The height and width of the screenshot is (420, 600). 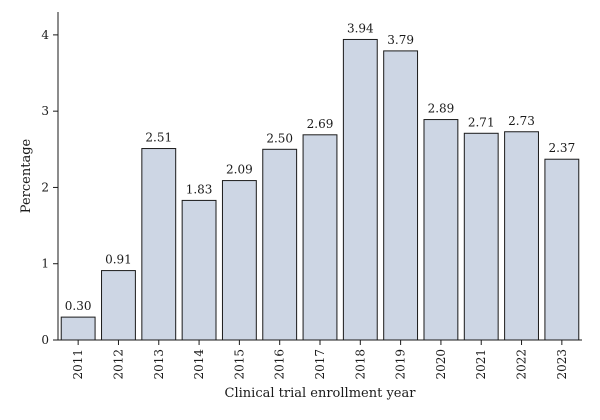 What do you see at coordinates (45, 264) in the screenshot?
I see `y-tick-label: 1` at bounding box center [45, 264].